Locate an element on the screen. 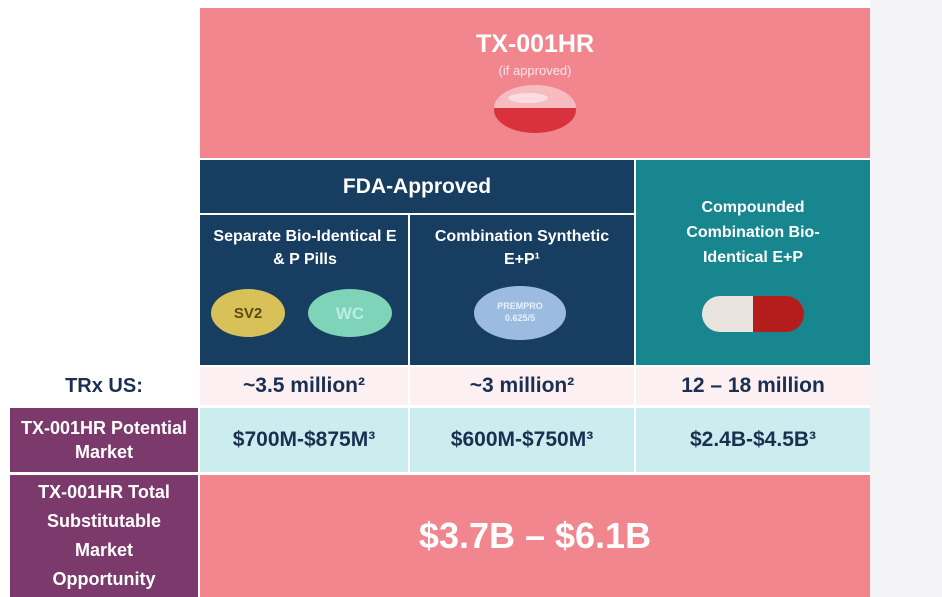  column-label: Compounded Combination Bio-Identical E+P is located at coordinates (753, 232).